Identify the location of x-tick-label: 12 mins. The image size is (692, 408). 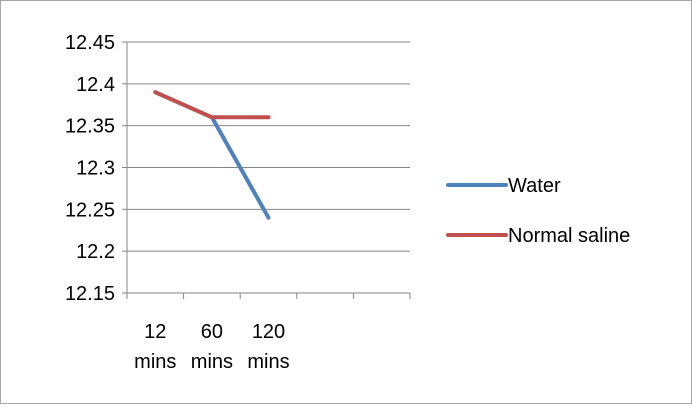
(155, 347).